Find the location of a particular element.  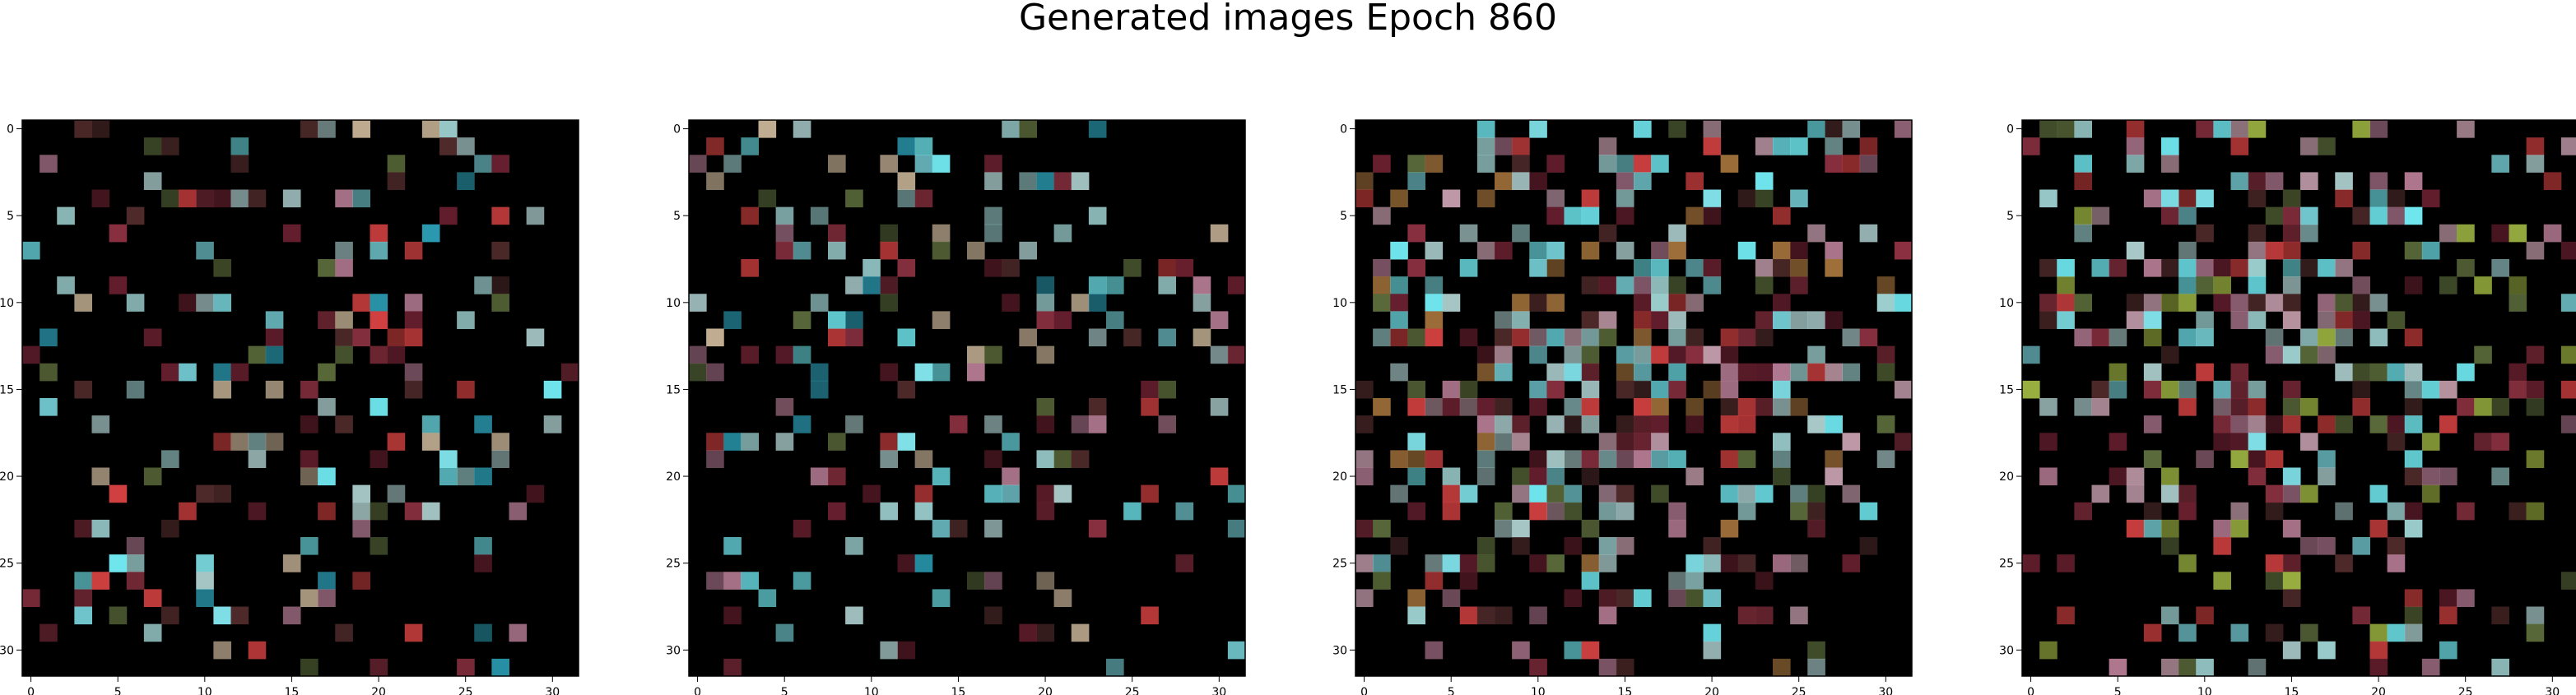

x-tick-label: 15 is located at coordinates (1625, 690).